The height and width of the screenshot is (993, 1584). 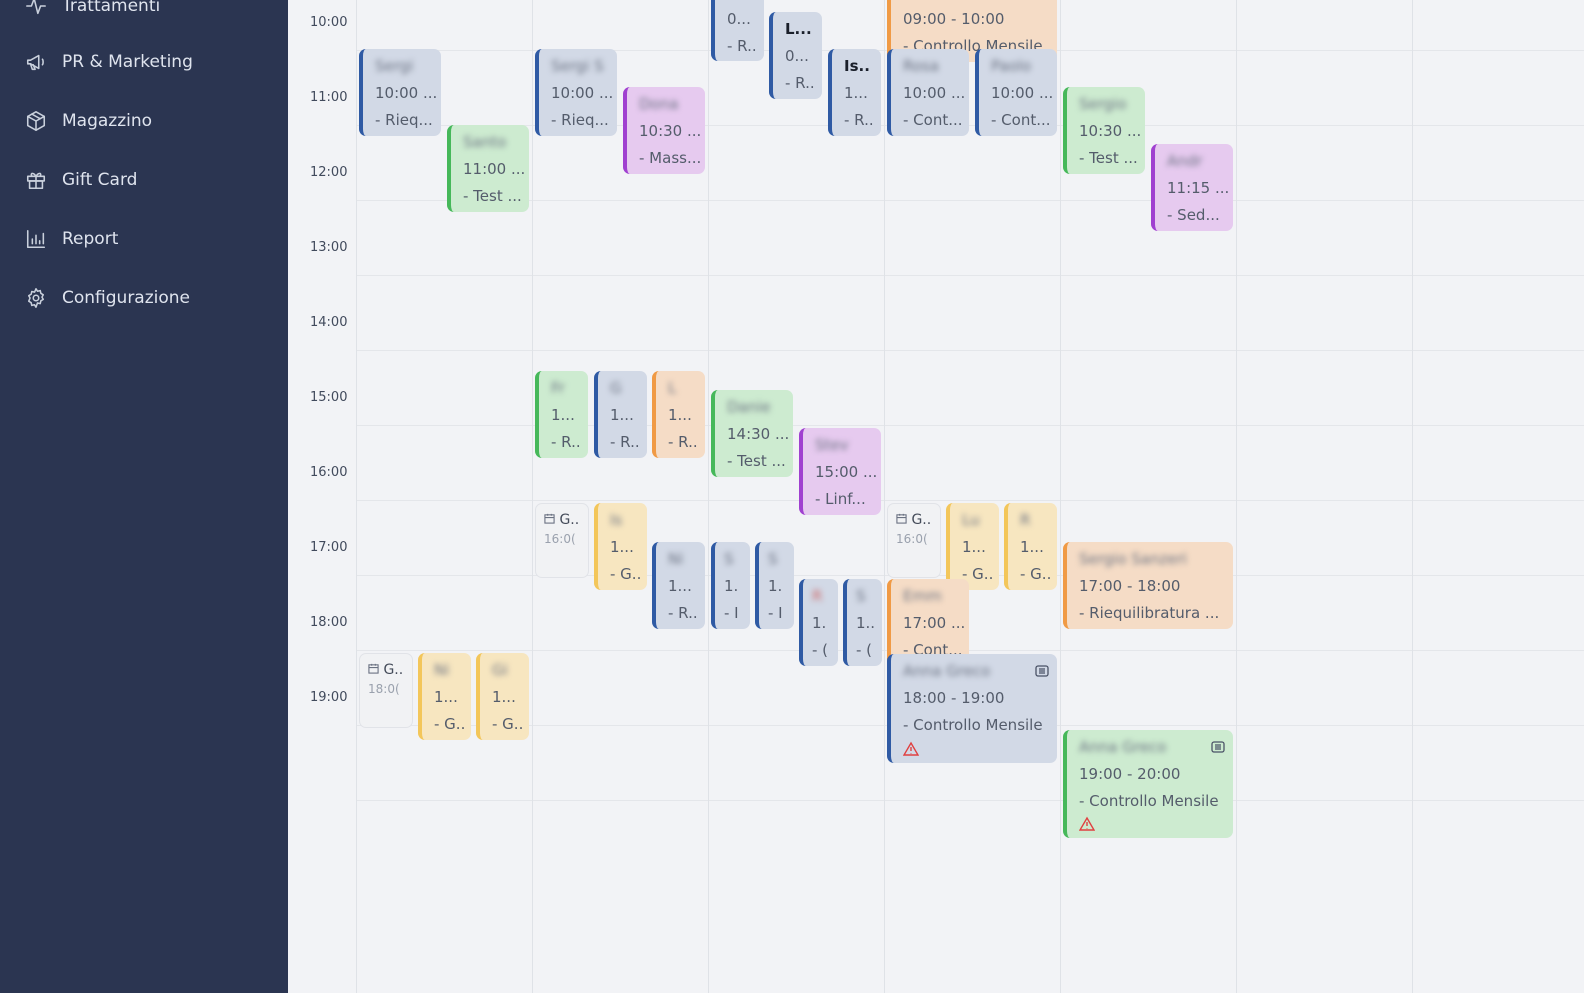 I want to click on sidebar-item-gift-card: Gift Card, so click(x=144, y=180).